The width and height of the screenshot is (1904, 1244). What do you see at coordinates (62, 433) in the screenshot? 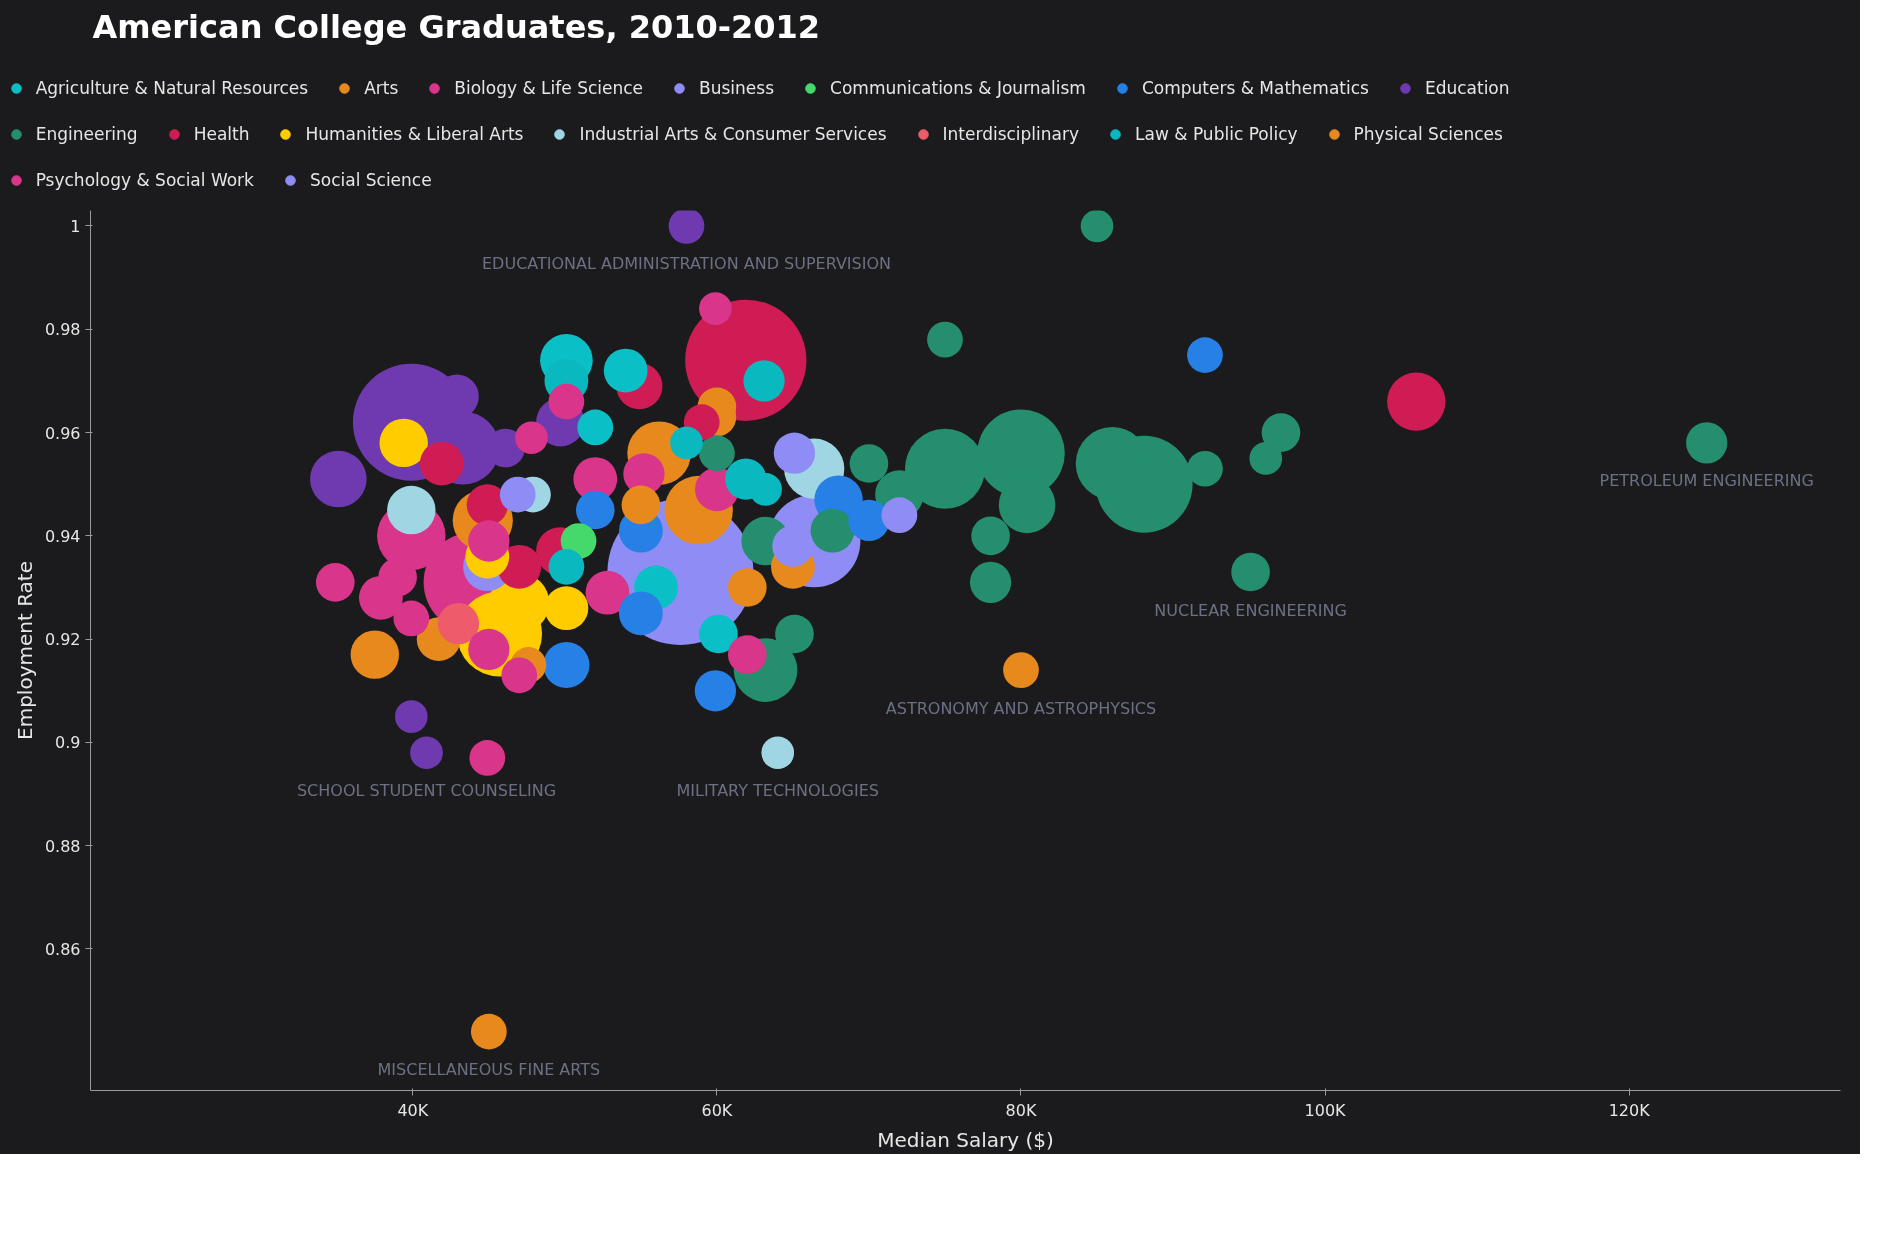
I see `y-tick-label: 0.96` at bounding box center [62, 433].